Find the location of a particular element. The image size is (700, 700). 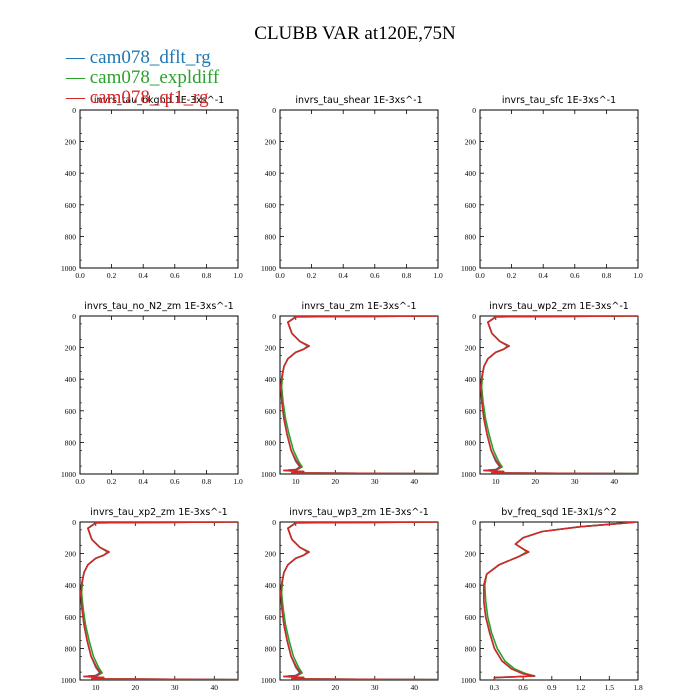

panel-title: invrs_tau_sfc 1E-3xs^-1 is located at coordinates (559, 100).